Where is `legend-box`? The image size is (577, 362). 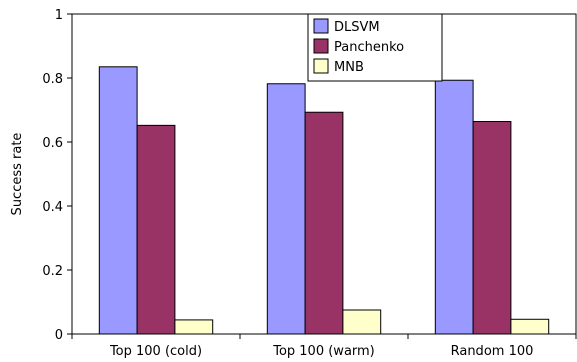 legend-box is located at coordinates (375, 47).